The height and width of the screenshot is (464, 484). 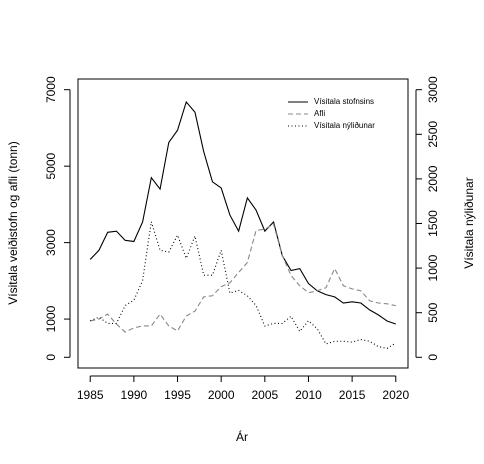 I want to click on x-tick-label: 1985, so click(x=90, y=395).